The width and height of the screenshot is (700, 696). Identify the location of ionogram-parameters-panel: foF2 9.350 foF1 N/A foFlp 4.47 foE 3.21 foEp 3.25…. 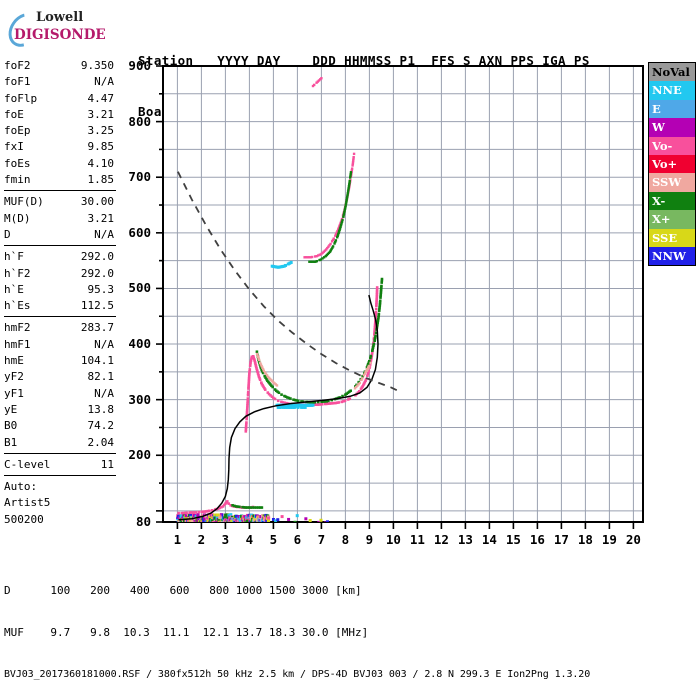
(62, 293).